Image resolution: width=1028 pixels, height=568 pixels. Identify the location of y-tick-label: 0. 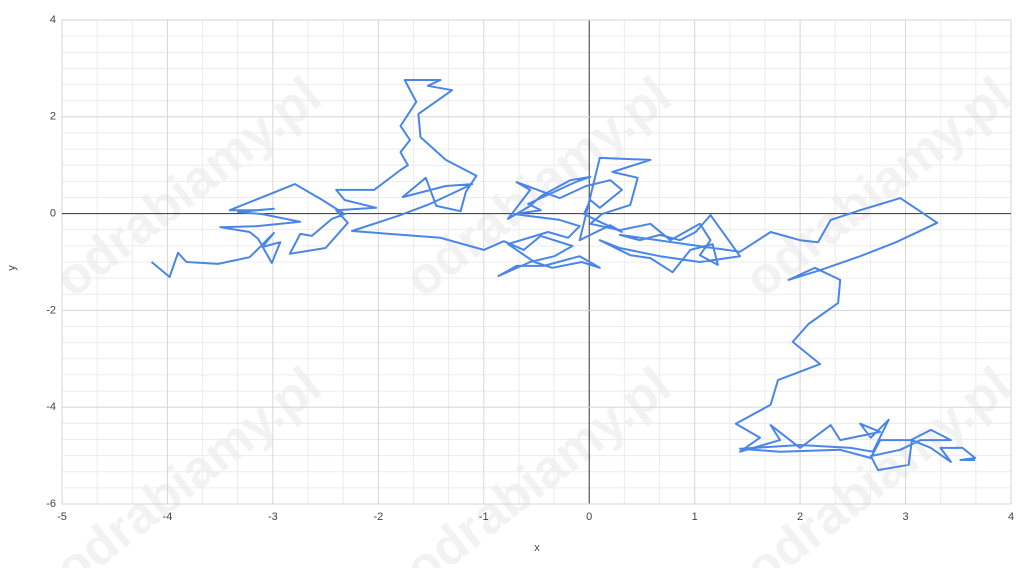
(53, 214).